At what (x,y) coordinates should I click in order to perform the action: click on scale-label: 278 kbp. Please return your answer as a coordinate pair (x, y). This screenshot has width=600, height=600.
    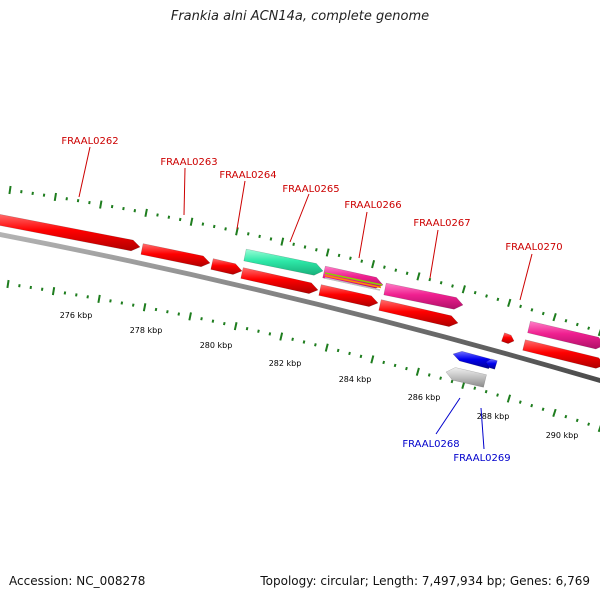
    Looking at the image, I should click on (146, 330).